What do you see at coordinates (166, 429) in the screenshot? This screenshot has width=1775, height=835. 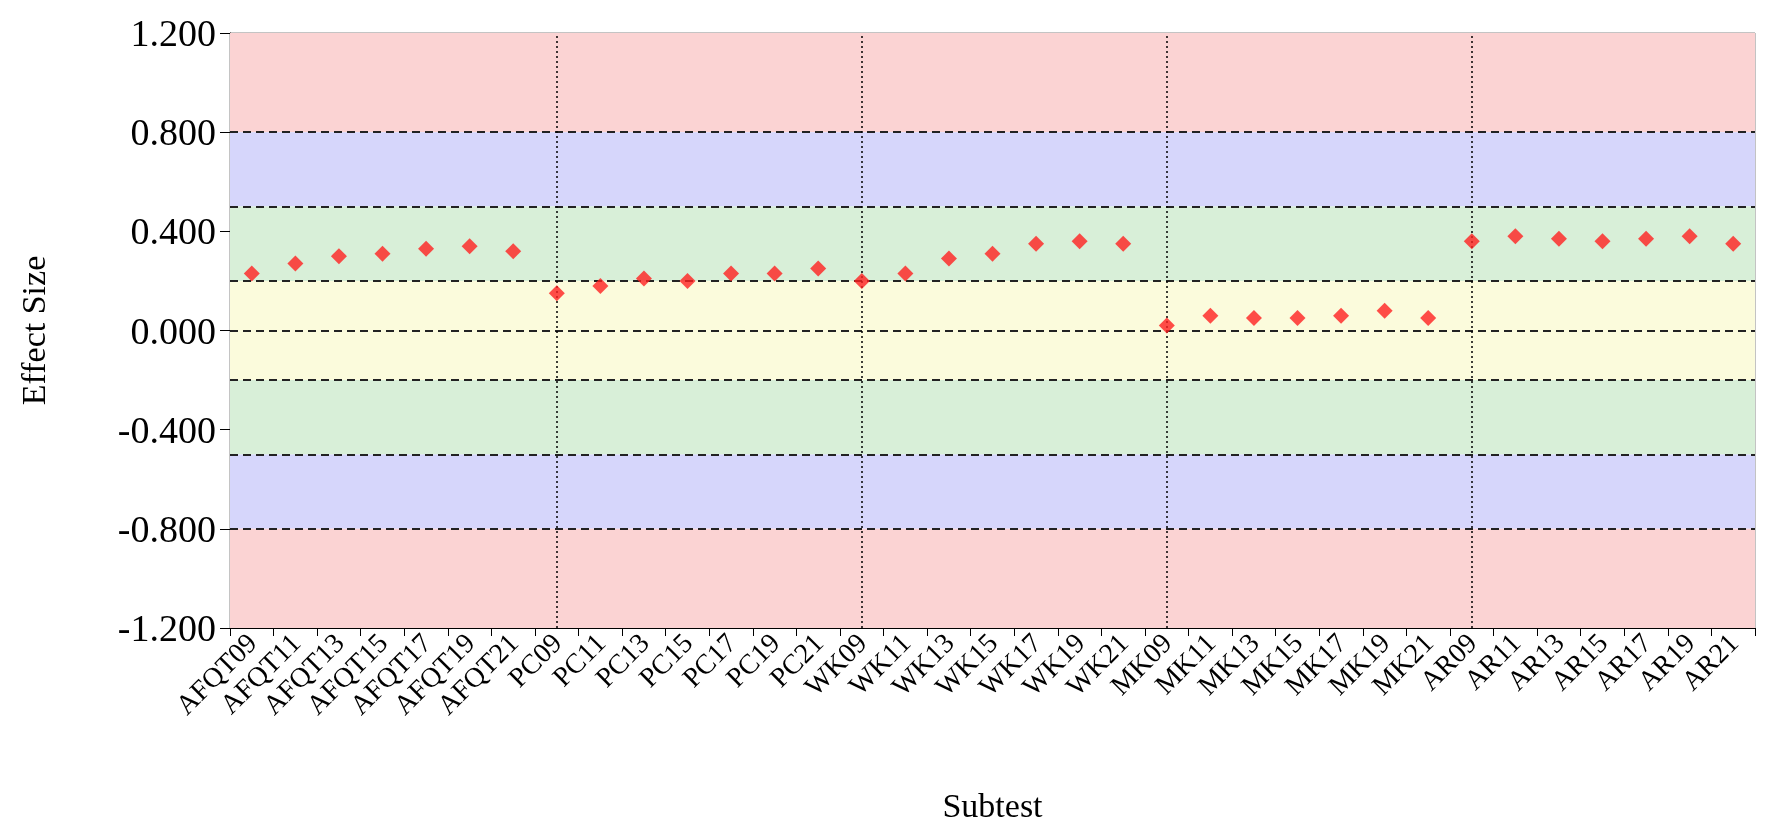 I see `y-tick-label: -0.400` at bounding box center [166, 429].